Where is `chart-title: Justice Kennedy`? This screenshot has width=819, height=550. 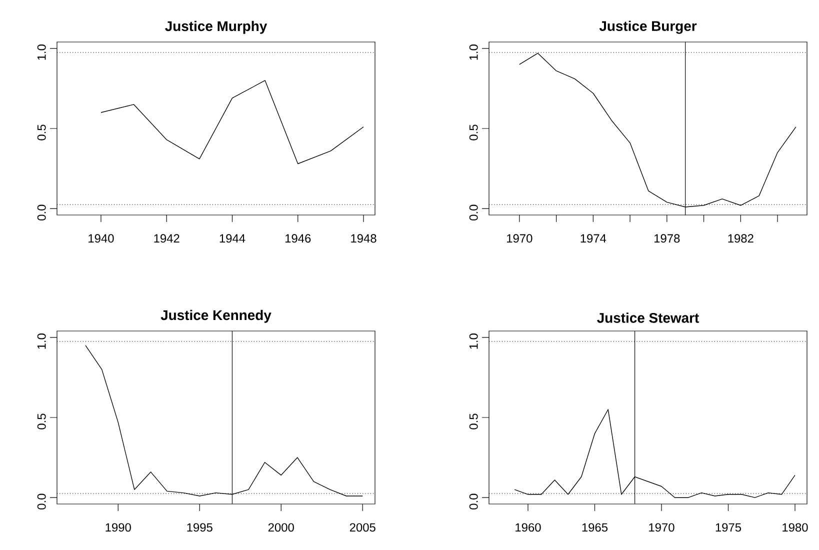 chart-title: Justice Kennedy is located at coordinates (216, 316).